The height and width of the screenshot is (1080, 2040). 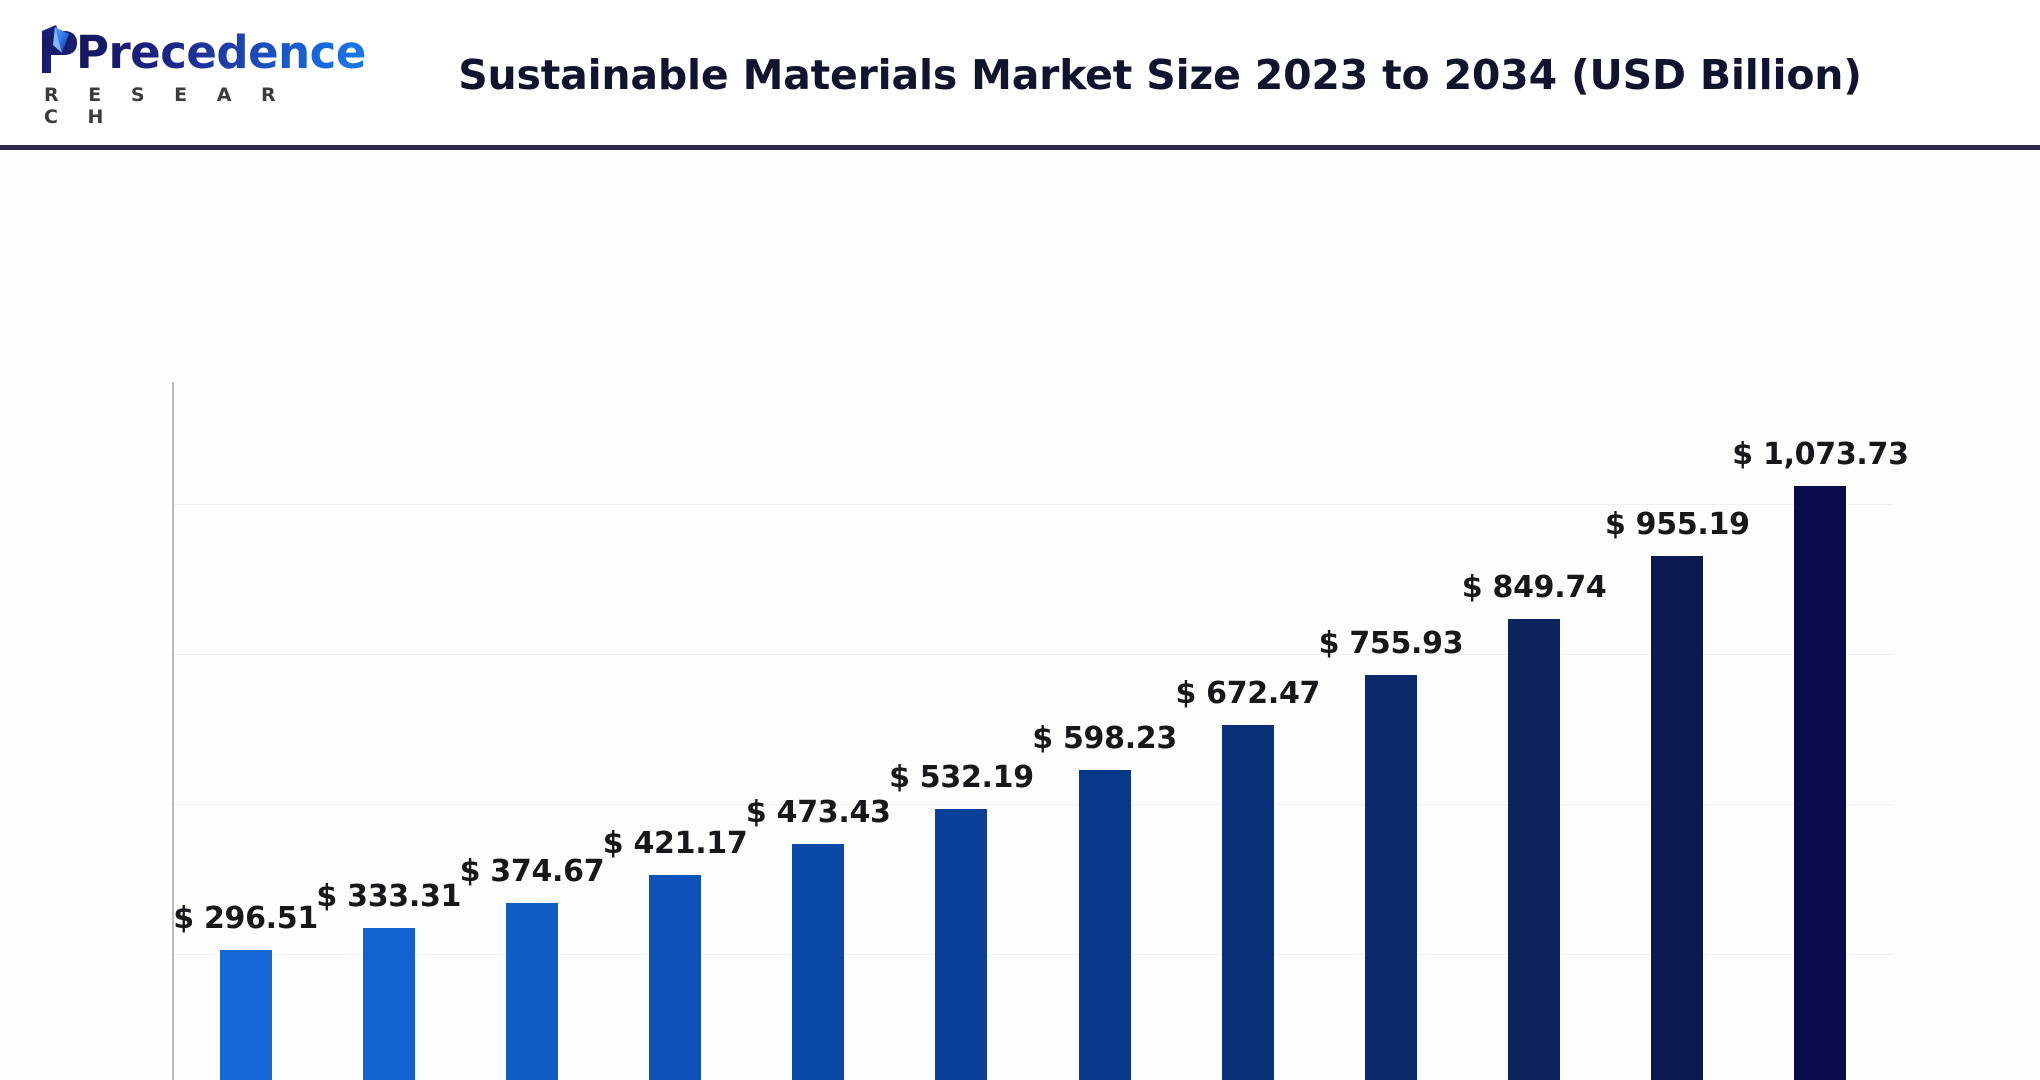 What do you see at coordinates (1104, 738) in the screenshot?
I see `bar-value-label: $ 598.23` at bounding box center [1104, 738].